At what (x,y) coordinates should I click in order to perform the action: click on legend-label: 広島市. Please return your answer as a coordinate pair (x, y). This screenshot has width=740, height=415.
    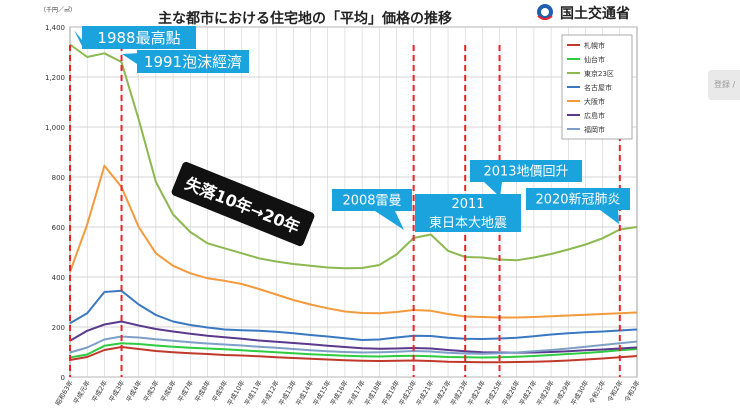
    Looking at the image, I should click on (594, 115).